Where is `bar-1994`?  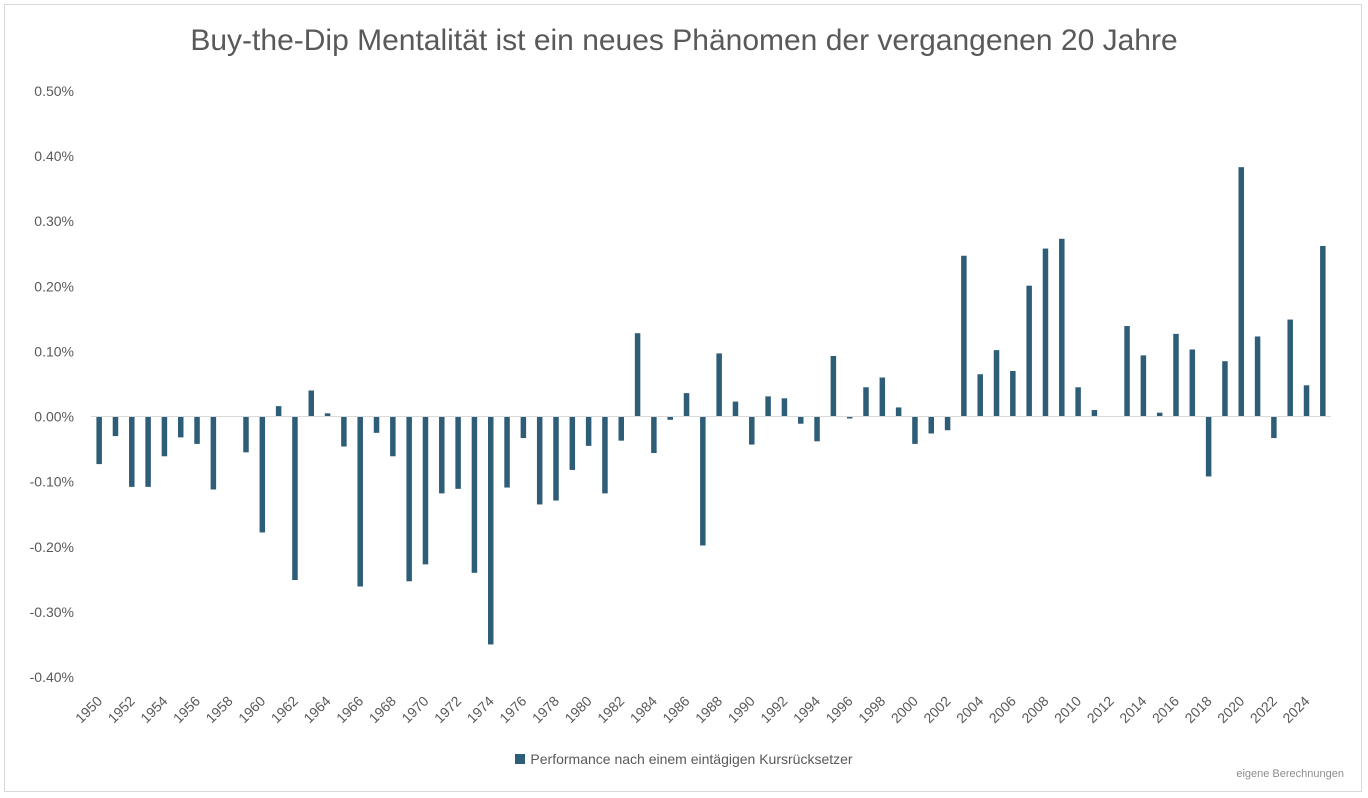 bar-1994 is located at coordinates (817, 429).